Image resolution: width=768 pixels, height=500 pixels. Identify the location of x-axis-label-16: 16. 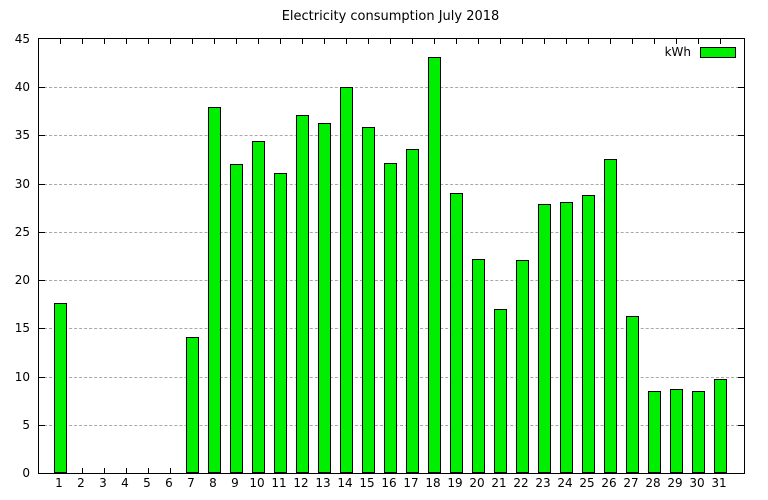
(389, 483).